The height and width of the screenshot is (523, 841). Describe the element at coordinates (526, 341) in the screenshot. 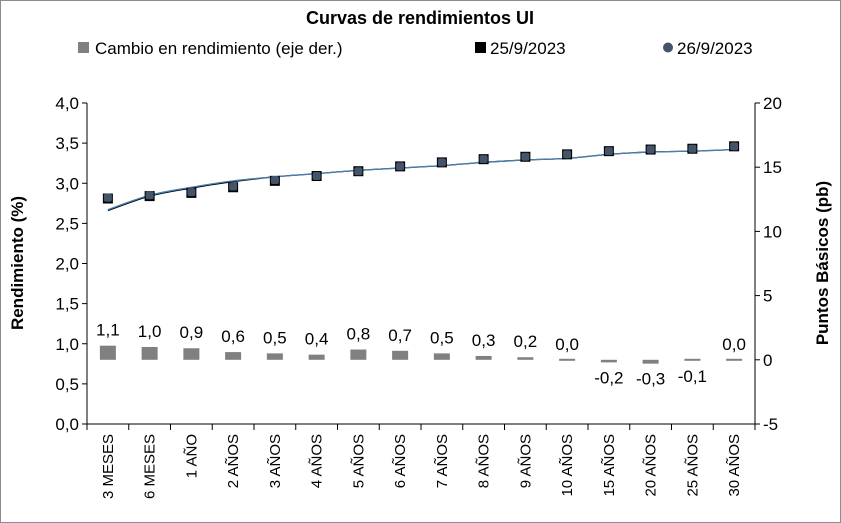

I see `change-bar-label: 0,2` at that location.